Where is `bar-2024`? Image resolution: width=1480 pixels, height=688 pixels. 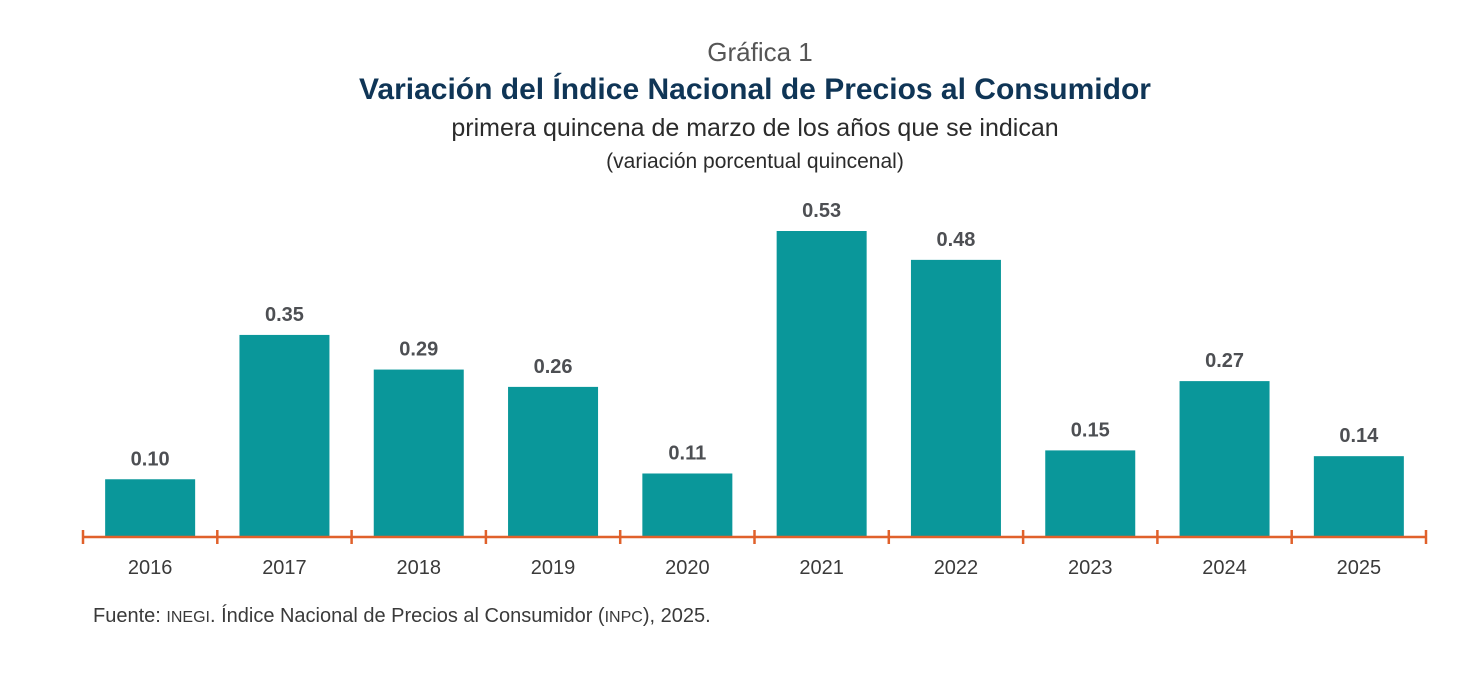
bar-2024 is located at coordinates (1224, 459).